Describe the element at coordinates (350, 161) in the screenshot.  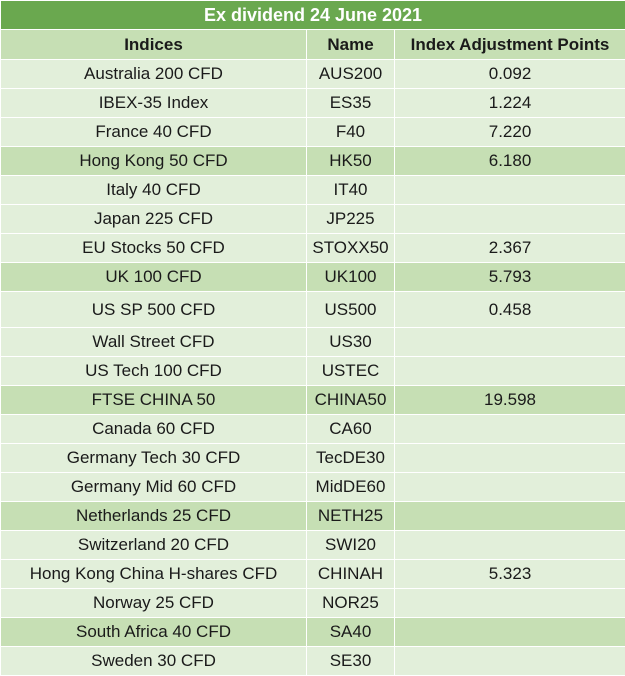
I see `symbol-cell: HK50` at that location.